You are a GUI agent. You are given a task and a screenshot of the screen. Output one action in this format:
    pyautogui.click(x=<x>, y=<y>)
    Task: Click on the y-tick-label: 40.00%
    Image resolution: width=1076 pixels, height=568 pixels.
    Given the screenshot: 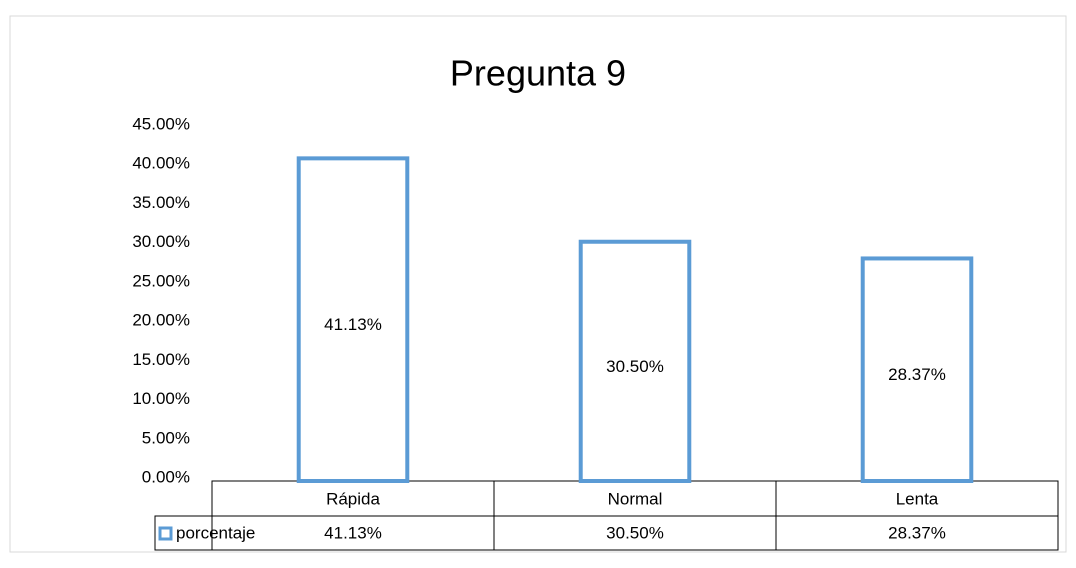 What is the action you would take?
    pyautogui.click(x=161, y=163)
    